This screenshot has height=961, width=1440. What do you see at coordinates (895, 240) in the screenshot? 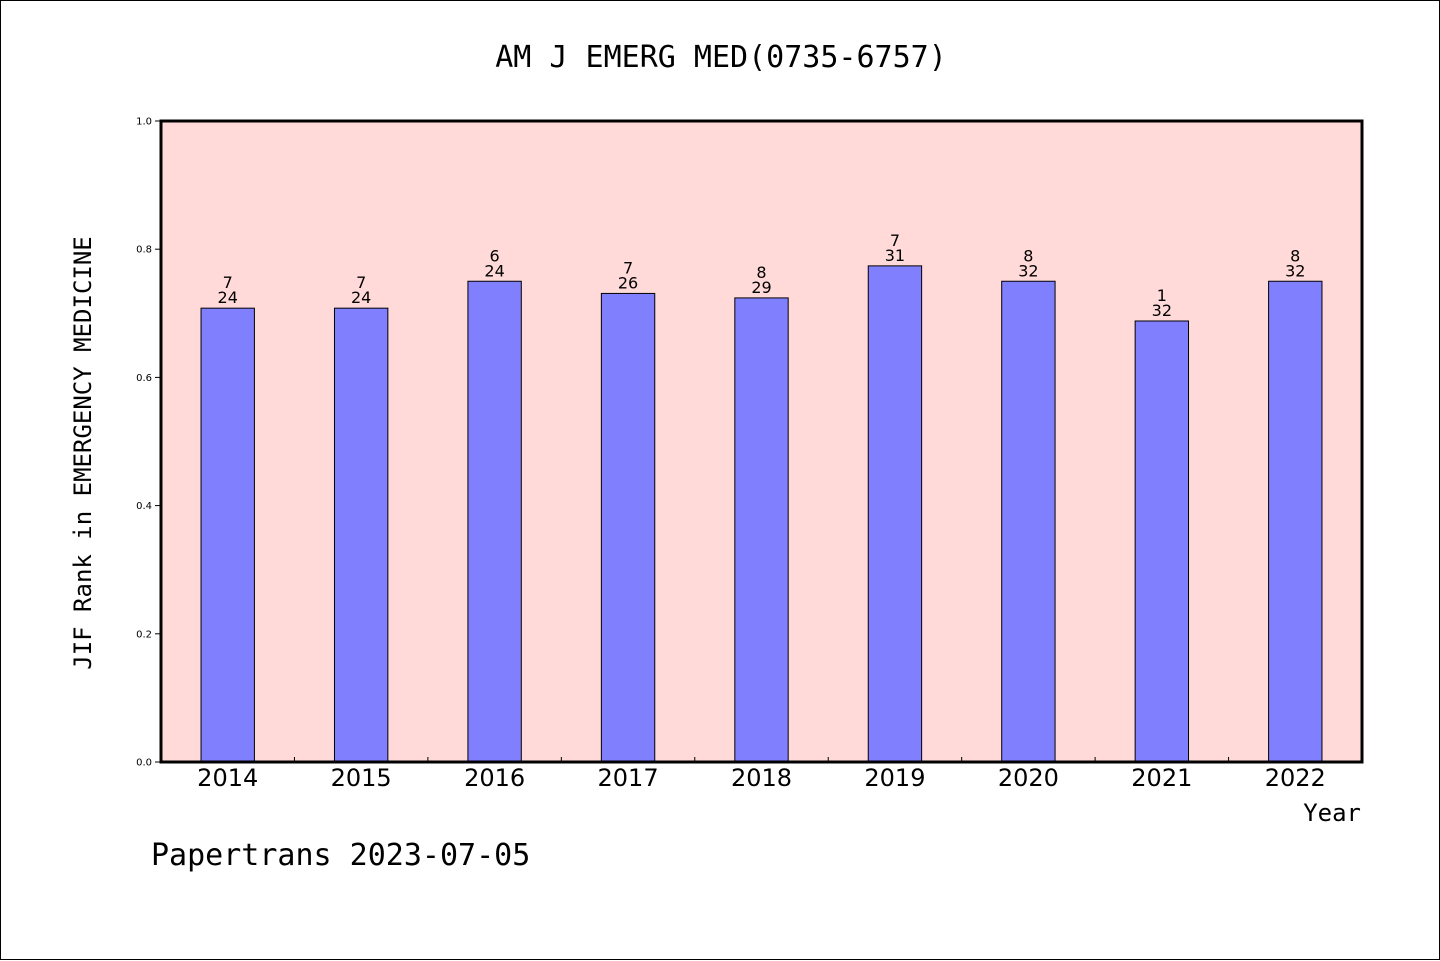
I see `bar-rank-label-2019: 7` at bounding box center [895, 240].